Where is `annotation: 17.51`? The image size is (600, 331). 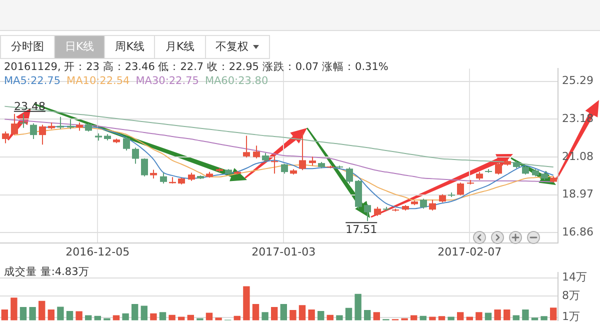
annotation: 17.51 is located at coordinates (362, 229).